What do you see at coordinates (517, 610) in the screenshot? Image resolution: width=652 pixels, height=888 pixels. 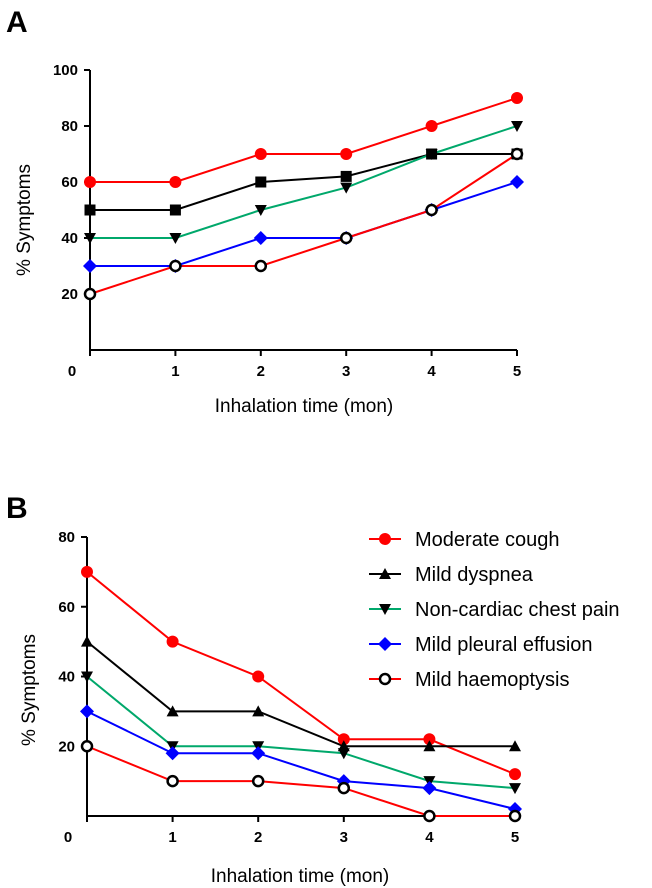 I see `legend-item-2-label: Non-cardiac chest pain` at bounding box center [517, 610].